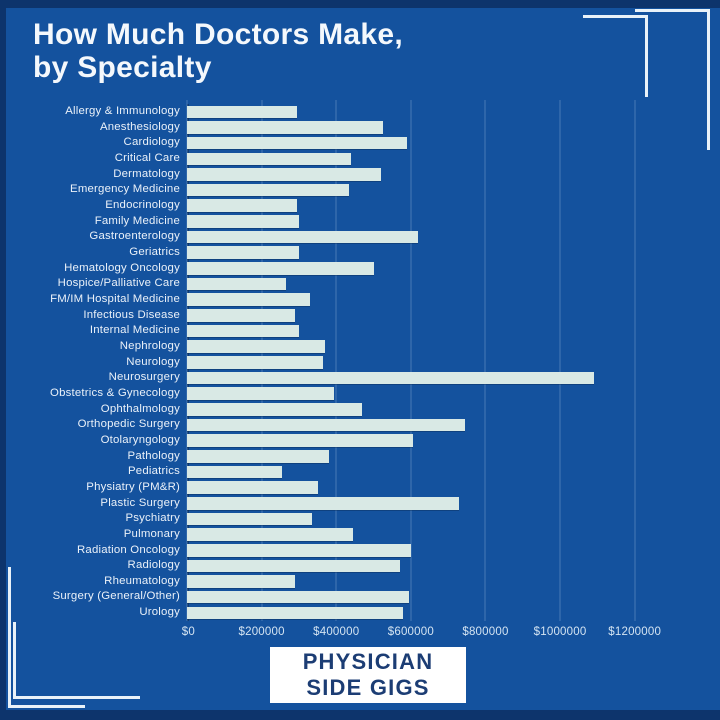 The height and width of the screenshot is (720, 720). Describe the element at coordinates (151, 533) in the screenshot. I see `category-label: Pulmonary` at that location.